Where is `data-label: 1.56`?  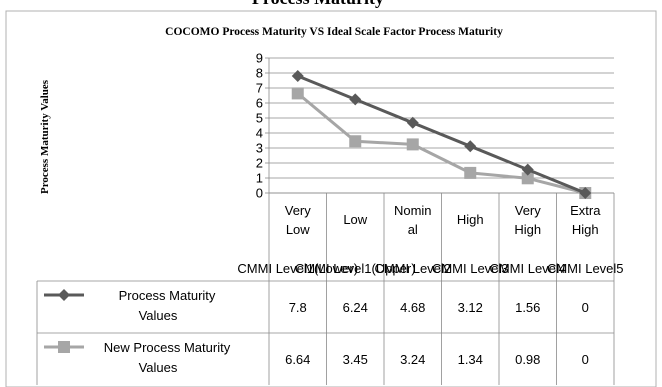
data-label: 1.56 is located at coordinates (527, 307).